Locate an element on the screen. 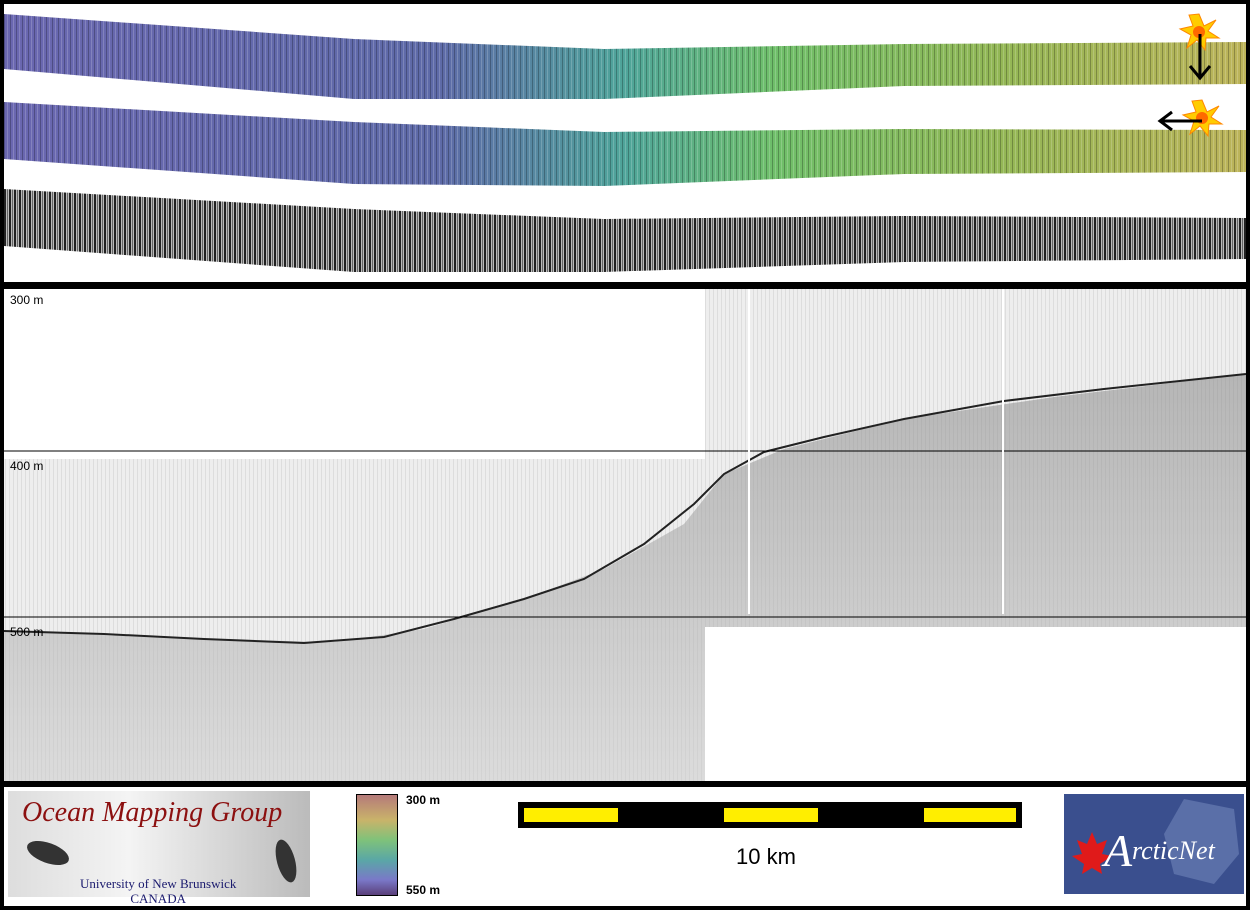 This screenshot has width=1250, height=910. arrow-down-icon is located at coordinates (1200, 57).